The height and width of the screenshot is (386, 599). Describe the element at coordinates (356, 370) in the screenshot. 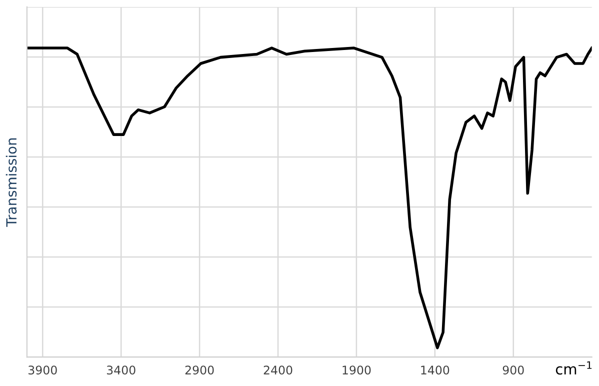

I see `x-tick-label: 1900` at that location.